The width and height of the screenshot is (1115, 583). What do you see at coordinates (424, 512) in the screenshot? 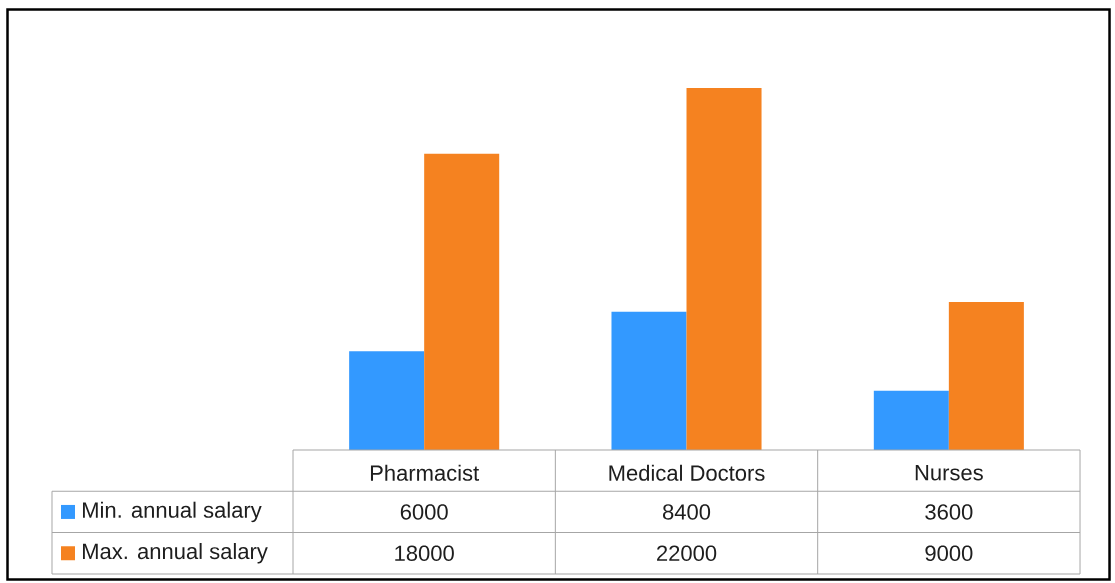
I see `data-label: 6000` at bounding box center [424, 512].